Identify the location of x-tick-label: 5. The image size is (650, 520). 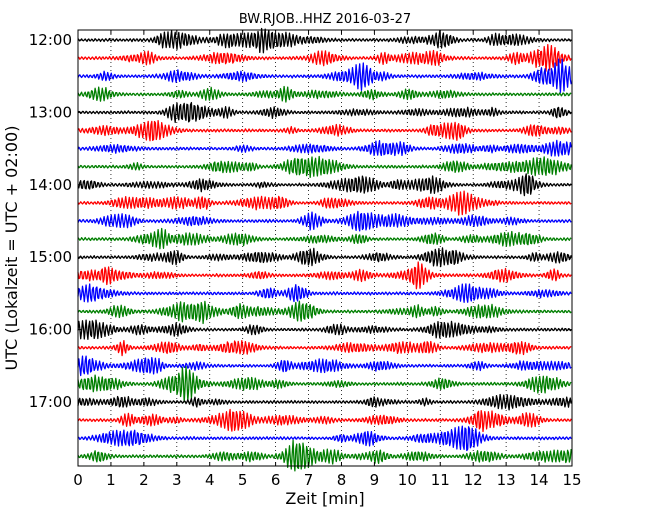
(243, 480).